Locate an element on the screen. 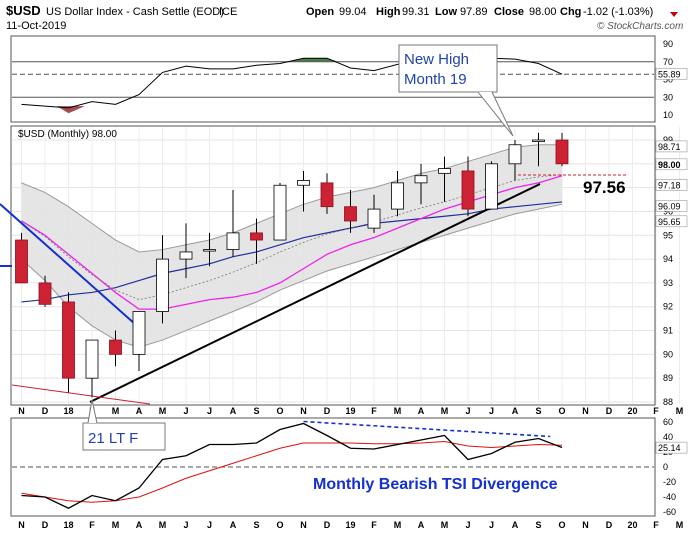 This screenshot has width=688, height=537. price-tag-95.65: 95.65 is located at coordinates (669, 222).